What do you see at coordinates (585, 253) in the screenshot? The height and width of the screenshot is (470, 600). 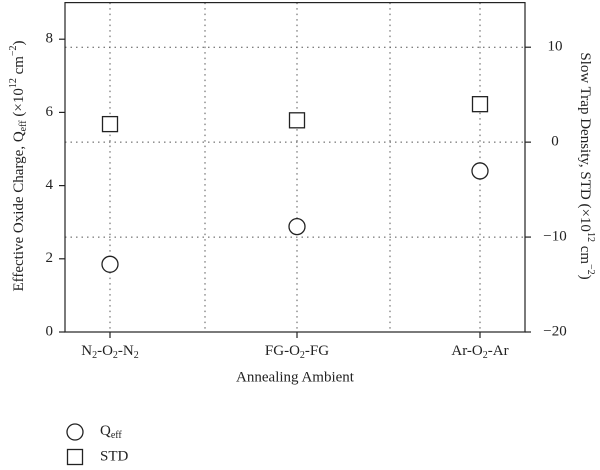 I see `y2-axis-label-part: cm` at bounding box center [585, 253].